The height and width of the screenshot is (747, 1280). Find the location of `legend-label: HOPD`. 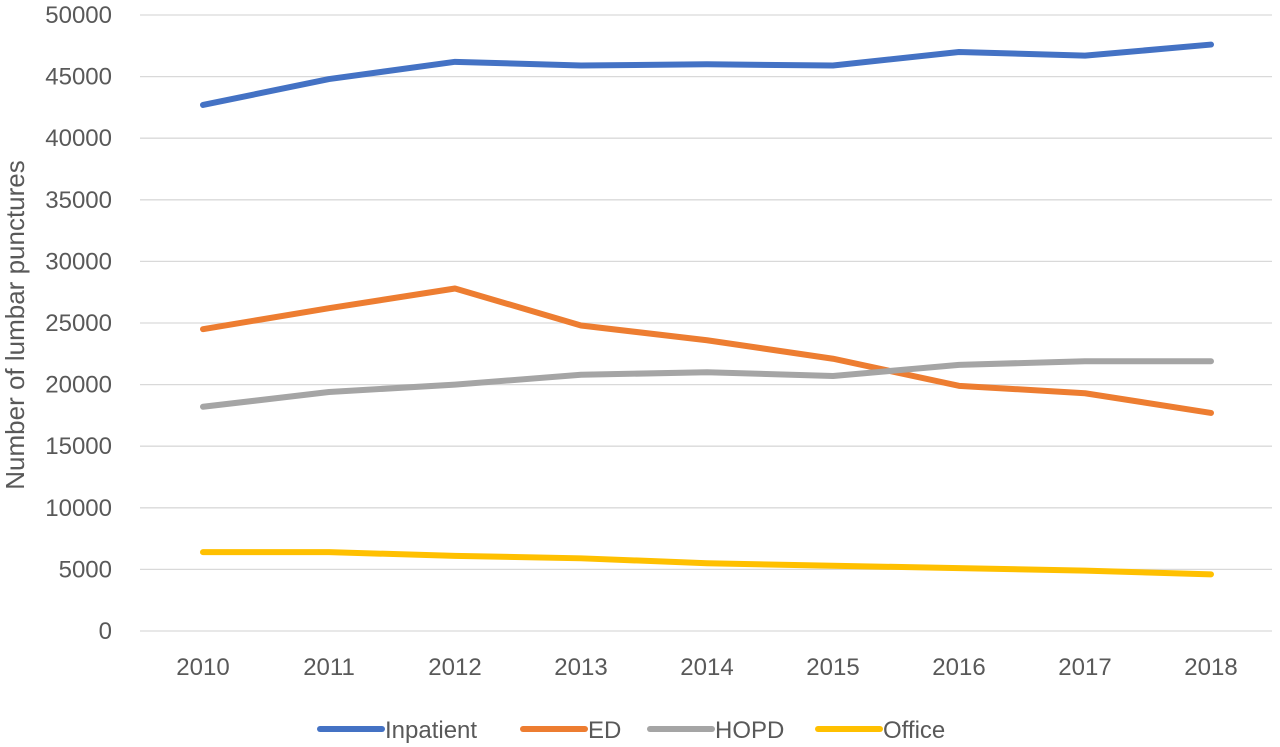

legend-label: HOPD is located at coordinates (749, 730).